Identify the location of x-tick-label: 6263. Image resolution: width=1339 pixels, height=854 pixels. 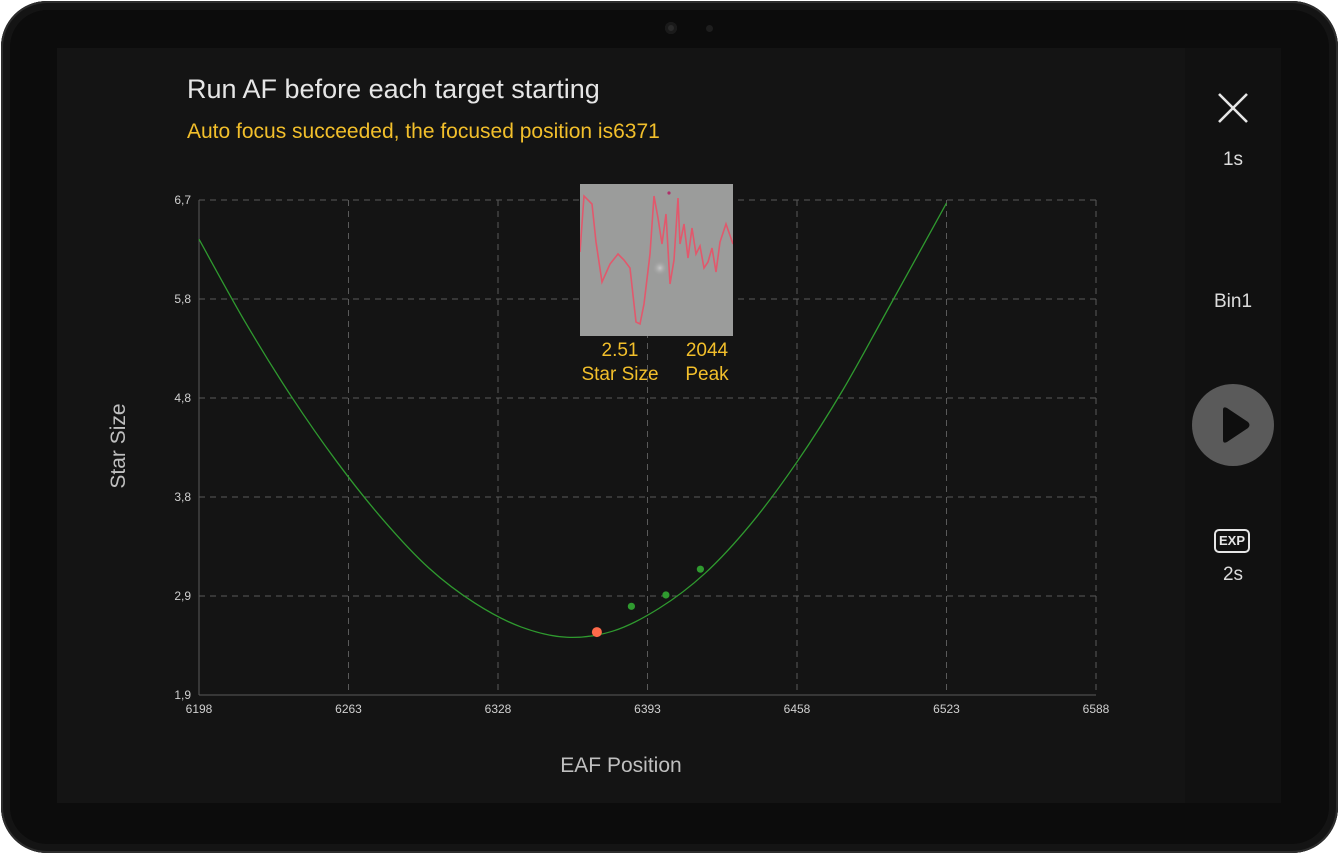
(348, 709).